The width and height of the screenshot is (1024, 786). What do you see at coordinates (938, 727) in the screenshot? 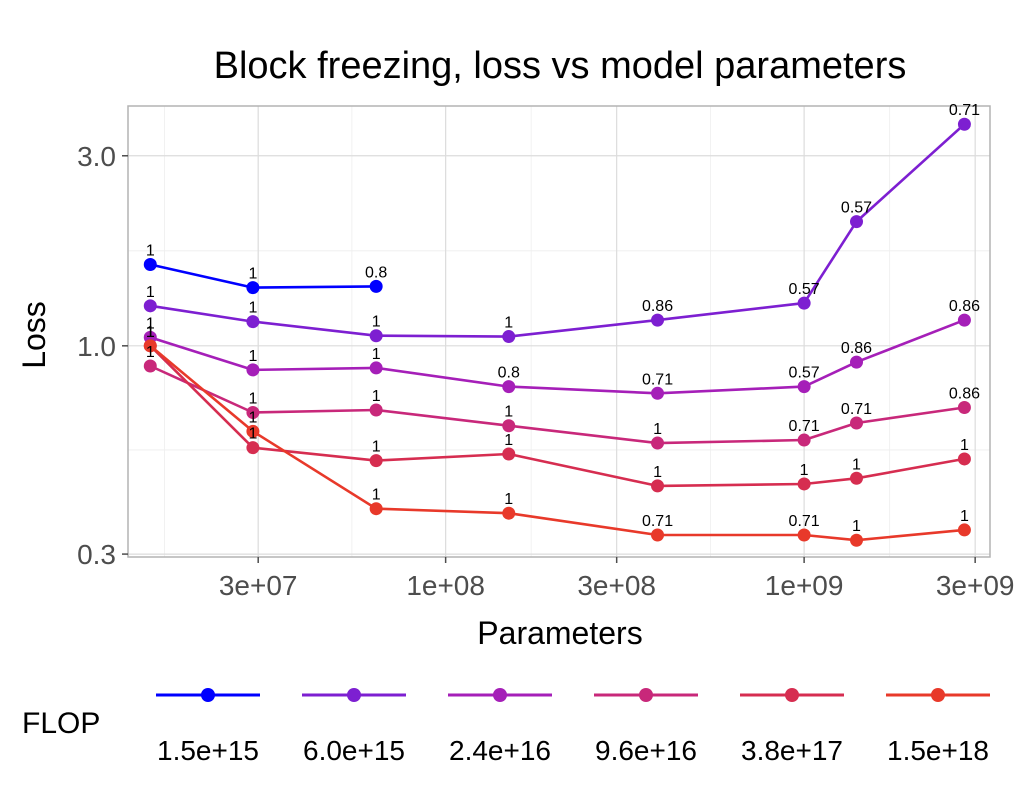
I see `legend-item: 1.5e+18` at bounding box center [938, 727].